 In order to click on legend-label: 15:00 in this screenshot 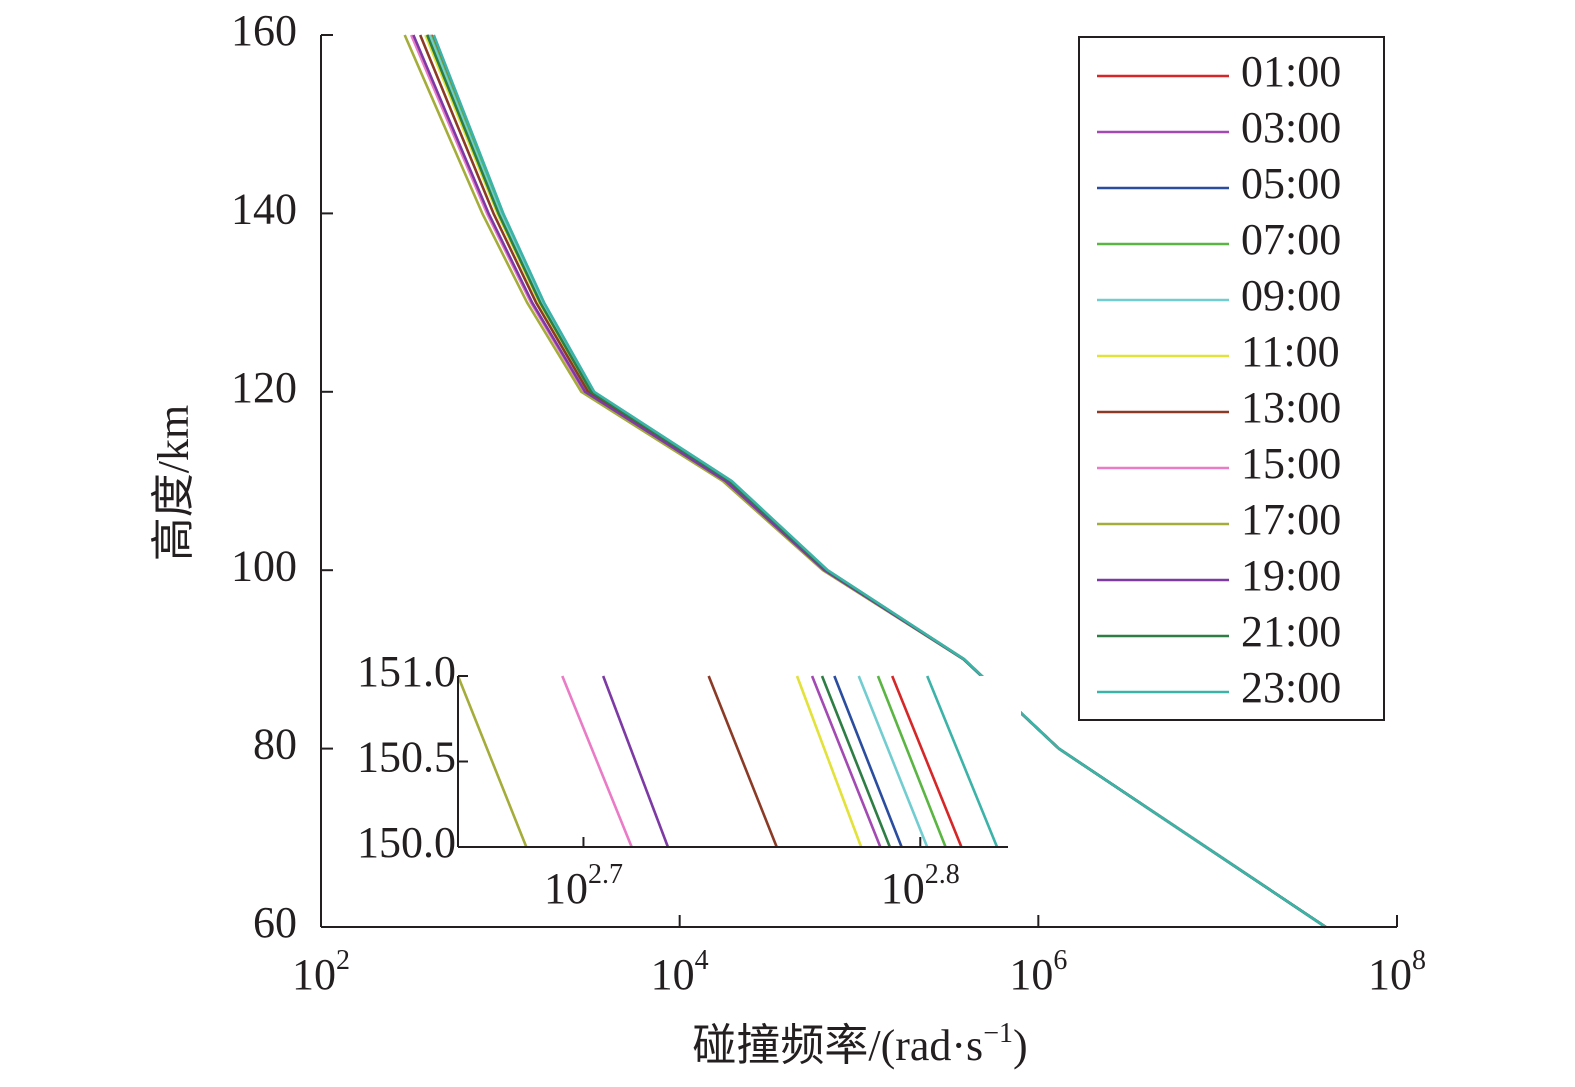, I will do `click(1291, 463)`.